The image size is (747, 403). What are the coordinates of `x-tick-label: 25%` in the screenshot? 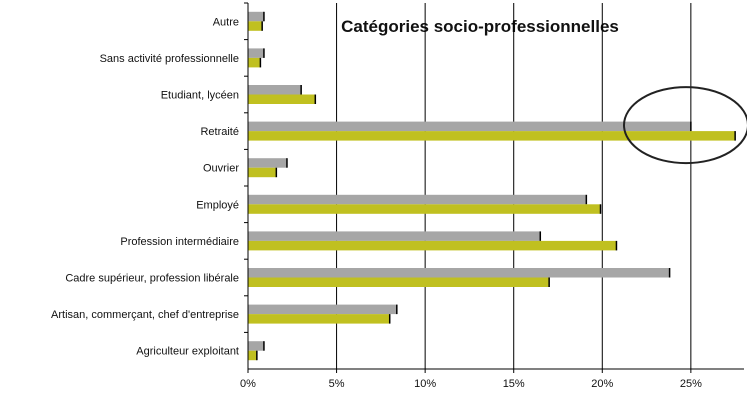 It's located at (691, 384).